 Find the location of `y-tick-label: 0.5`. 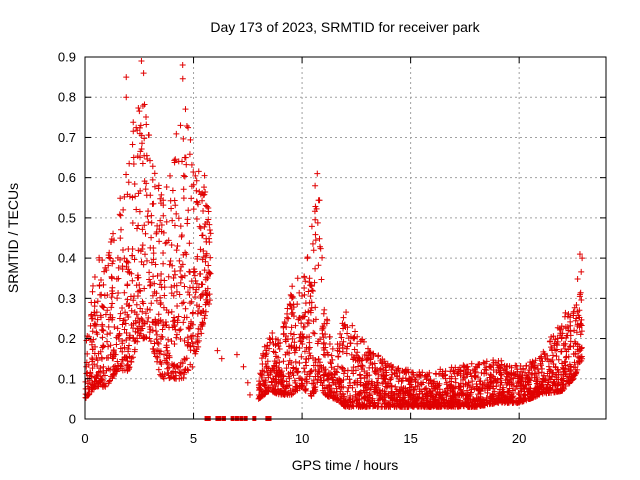

y-tick-label: 0.5 is located at coordinates (67, 217).